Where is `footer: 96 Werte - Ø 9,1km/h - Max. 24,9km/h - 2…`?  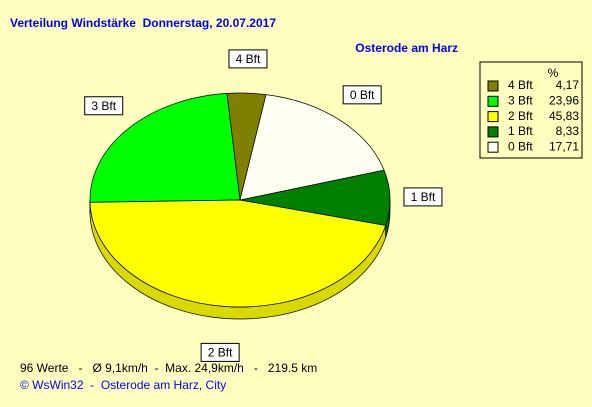 footer: 96 Werte - Ø 9,1km/h - Max. 24,9km/h - 2… is located at coordinates (168, 368).